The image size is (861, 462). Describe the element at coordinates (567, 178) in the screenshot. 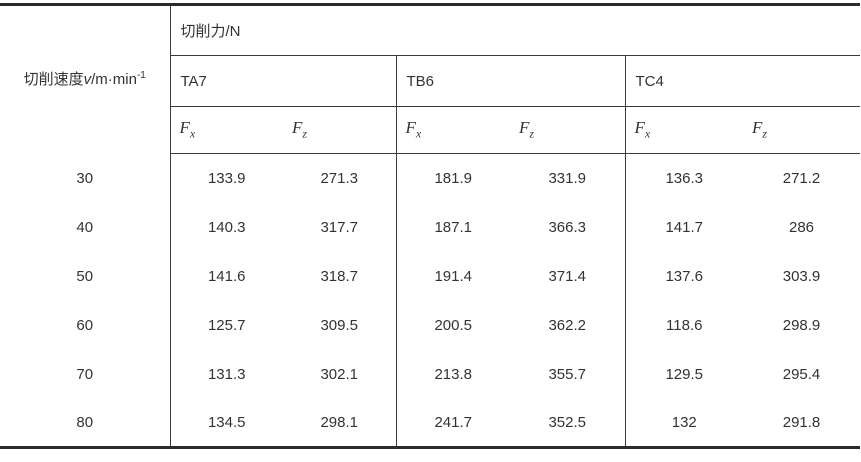

I see `tb6-fz-value: 331.9` at that location.